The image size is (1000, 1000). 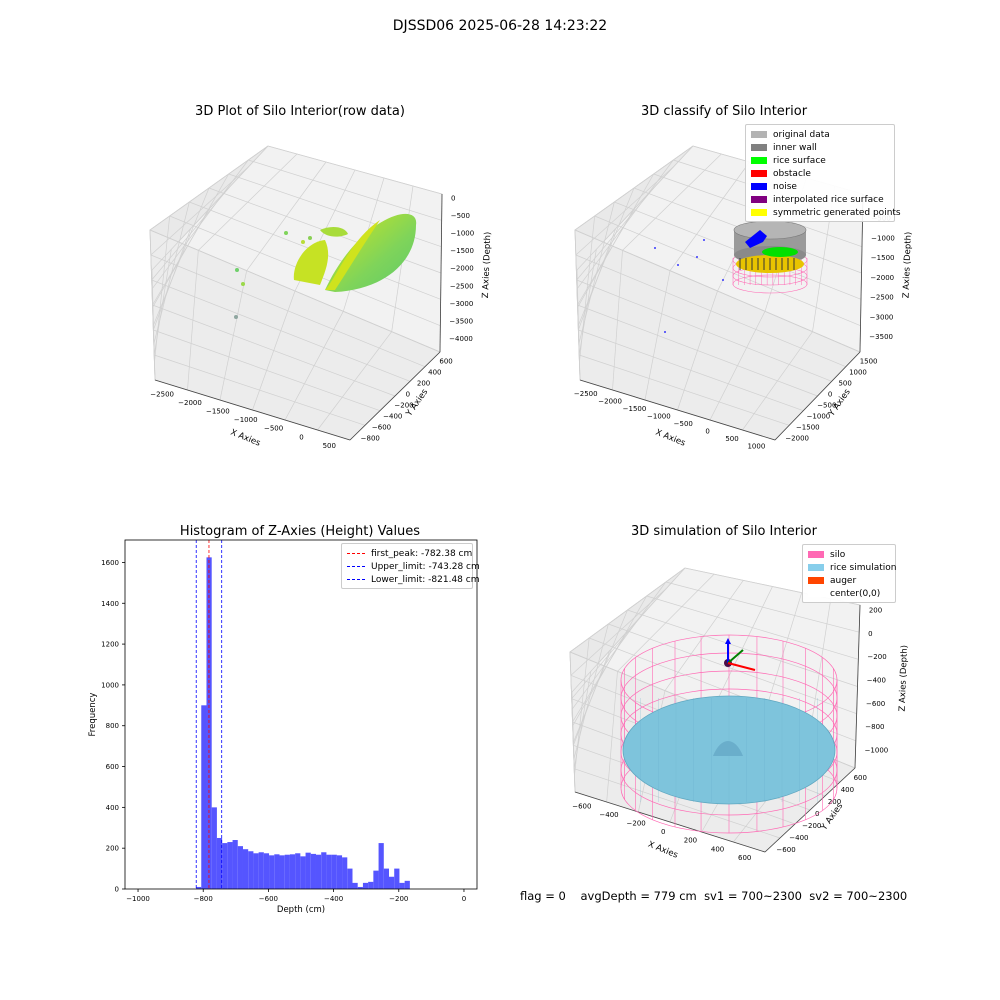 What do you see at coordinates (425, 579) in the screenshot?
I see `legend-label: Lower_limit: -821.48 cm` at bounding box center [425, 579].